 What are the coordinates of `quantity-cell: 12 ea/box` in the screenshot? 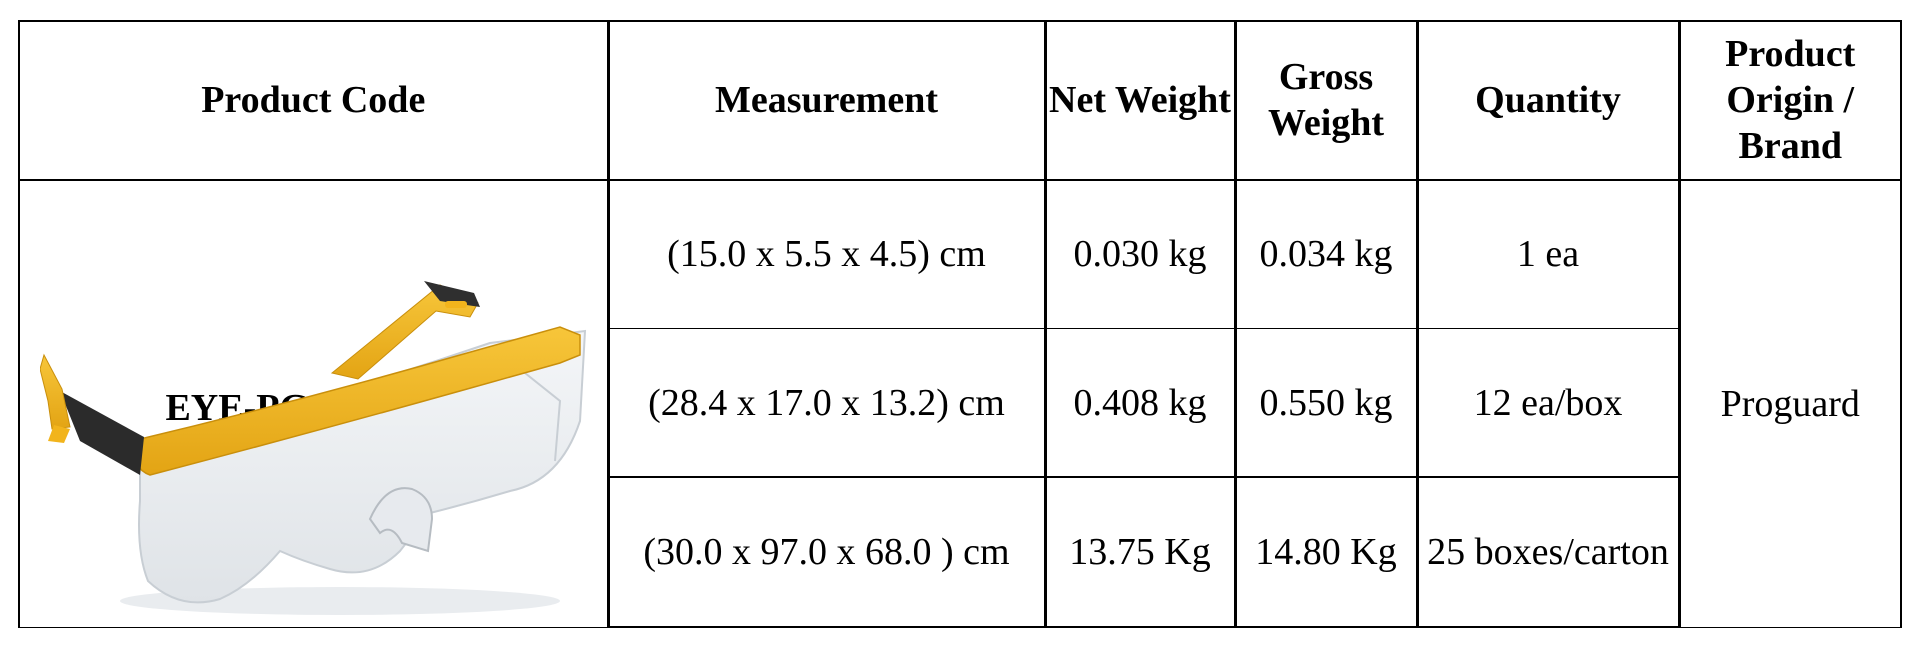 It's located at (1547, 403).